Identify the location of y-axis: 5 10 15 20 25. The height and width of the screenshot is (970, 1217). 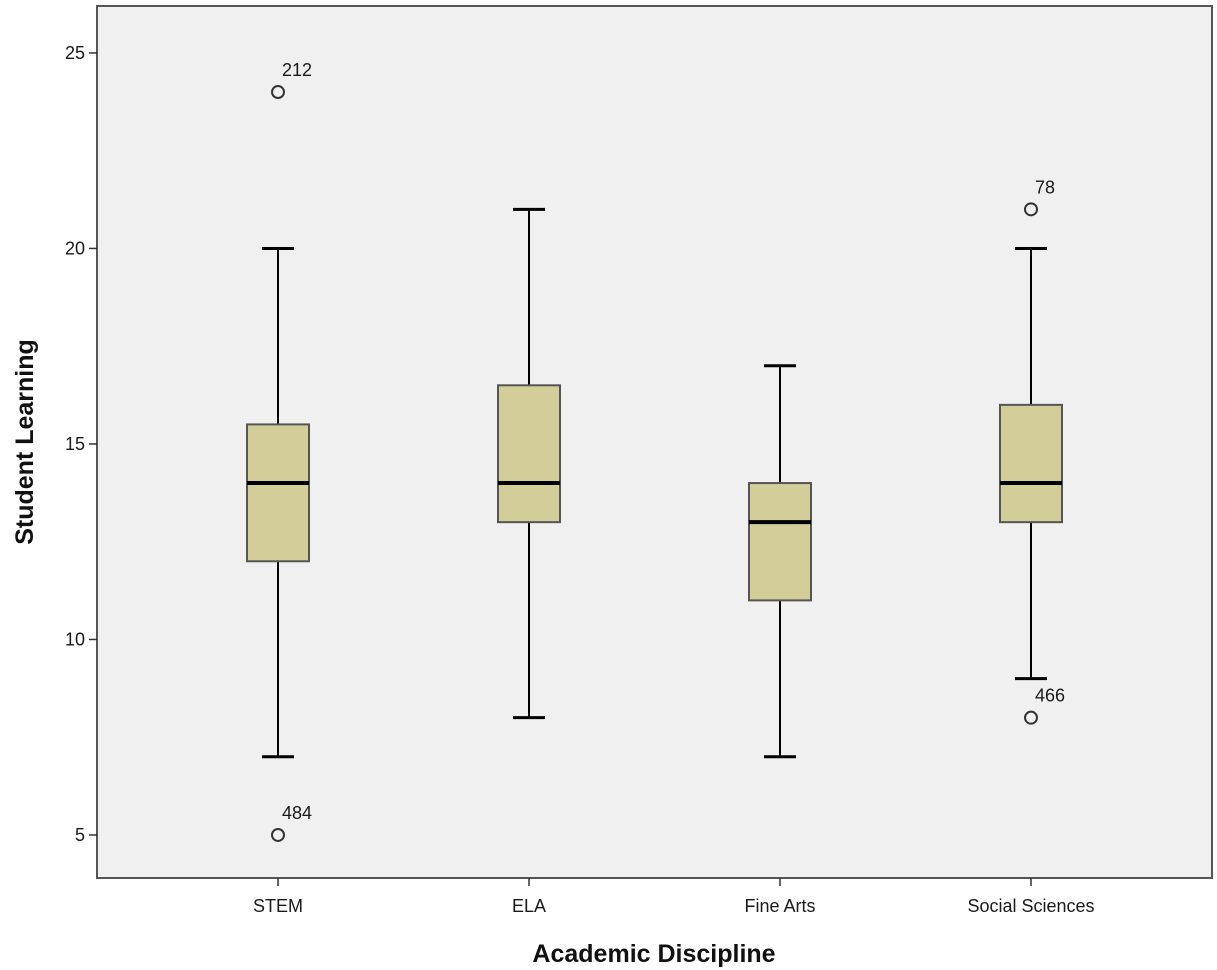
(81, 444).